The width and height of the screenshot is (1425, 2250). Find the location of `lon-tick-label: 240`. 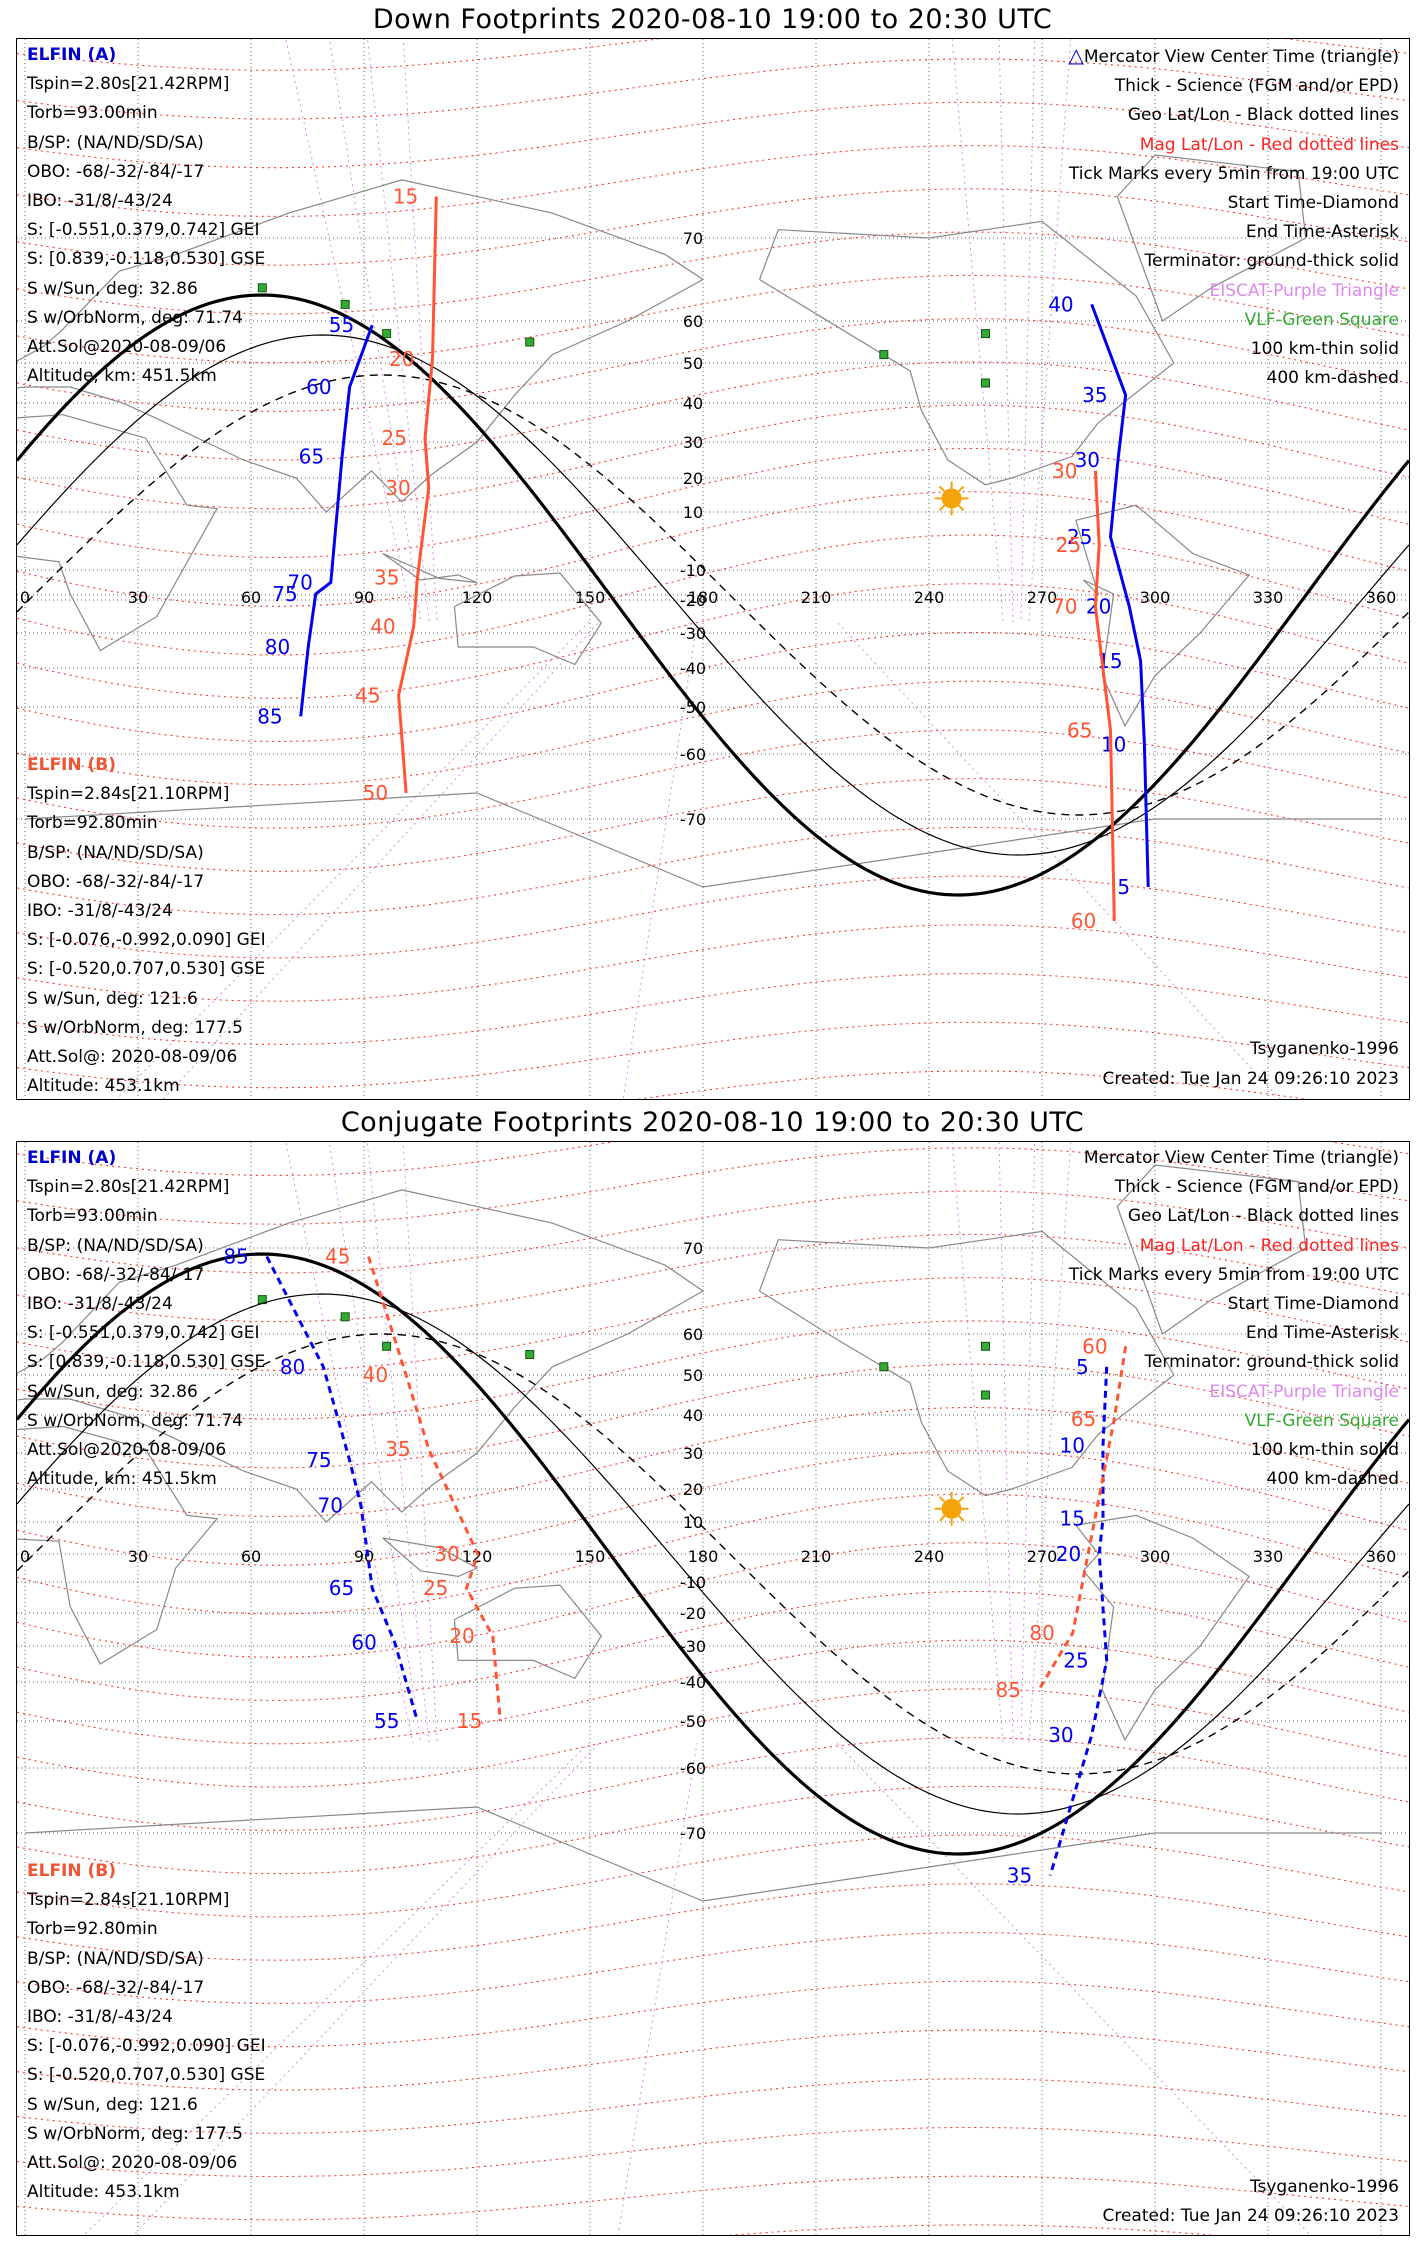

lon-tick-label: 240 is located at coordinates (929, 597).